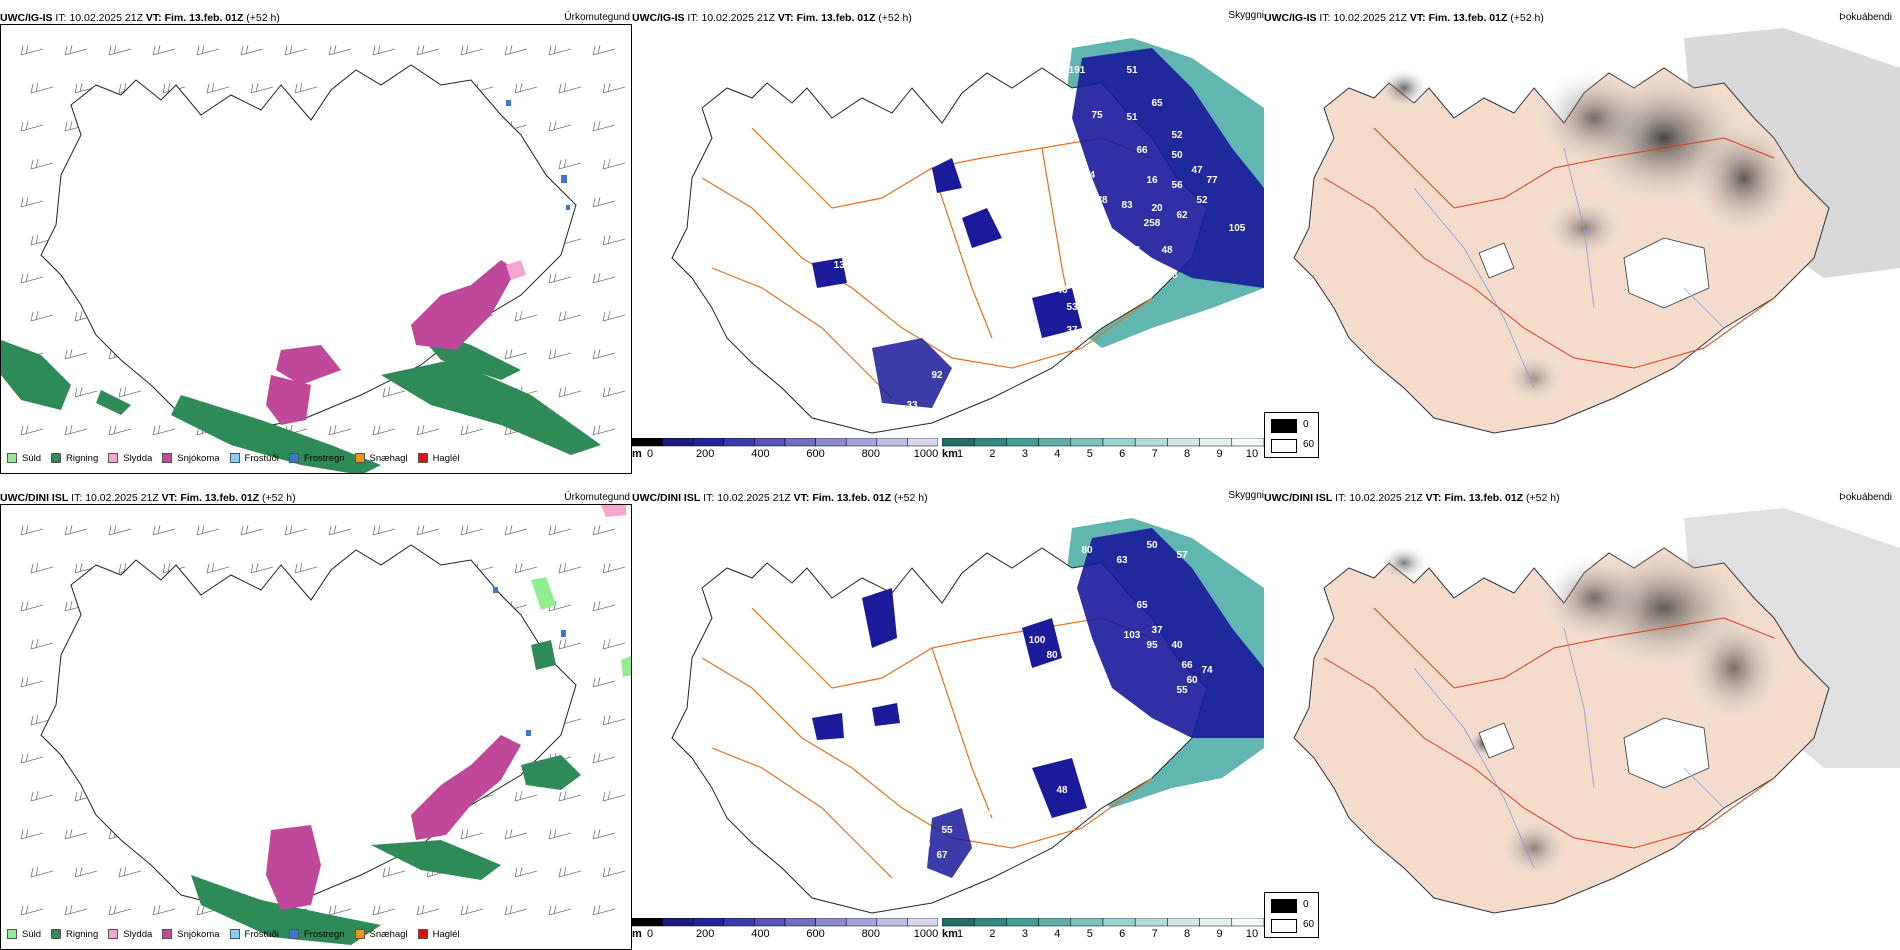 The height and width of the screenshot is (950, 1900). Describe the element at coordinates (1569, 748) in the screenshot. I see `rivers` at that location.